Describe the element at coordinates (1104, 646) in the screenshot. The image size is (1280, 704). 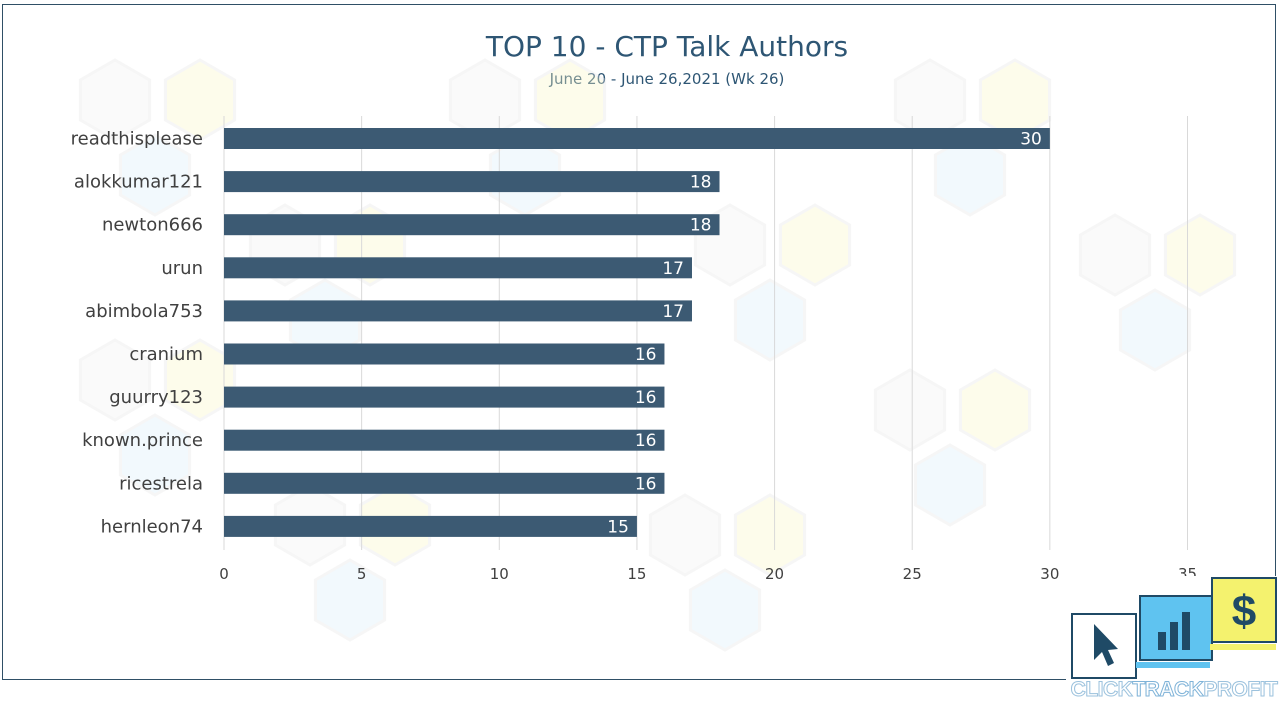
I see `cursor-icon` at that location.